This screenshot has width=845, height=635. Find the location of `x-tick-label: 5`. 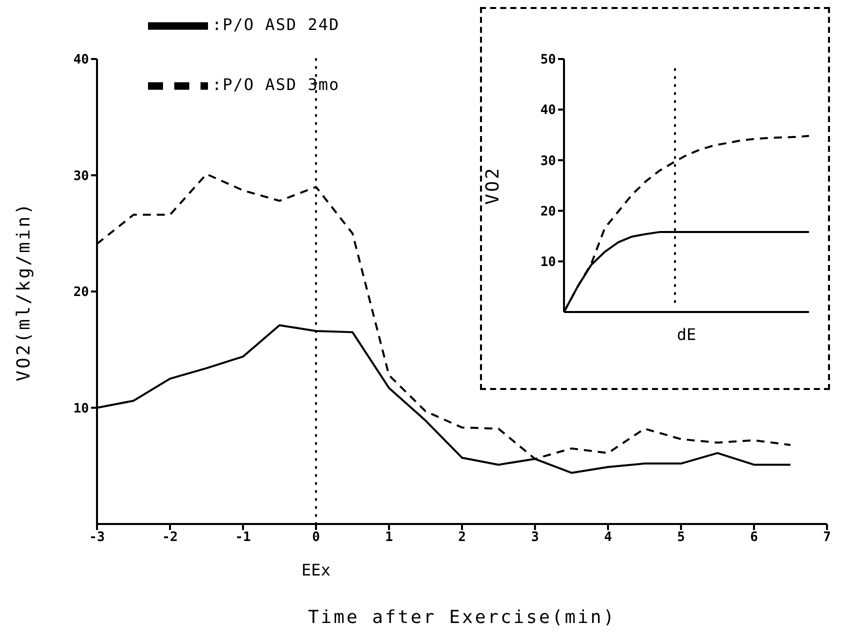

x-tick-label: 5 is located at coordinates (681, 538).